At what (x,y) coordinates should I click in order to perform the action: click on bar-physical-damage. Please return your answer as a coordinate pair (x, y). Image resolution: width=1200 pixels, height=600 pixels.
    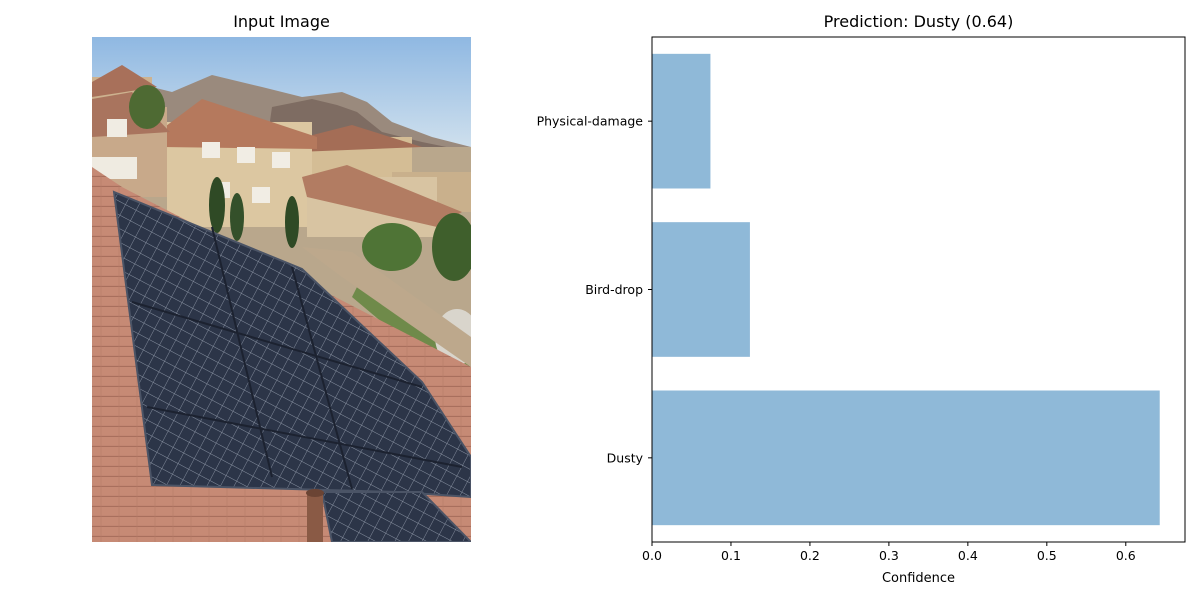
    Looking at the image, I should click on (681, 121).